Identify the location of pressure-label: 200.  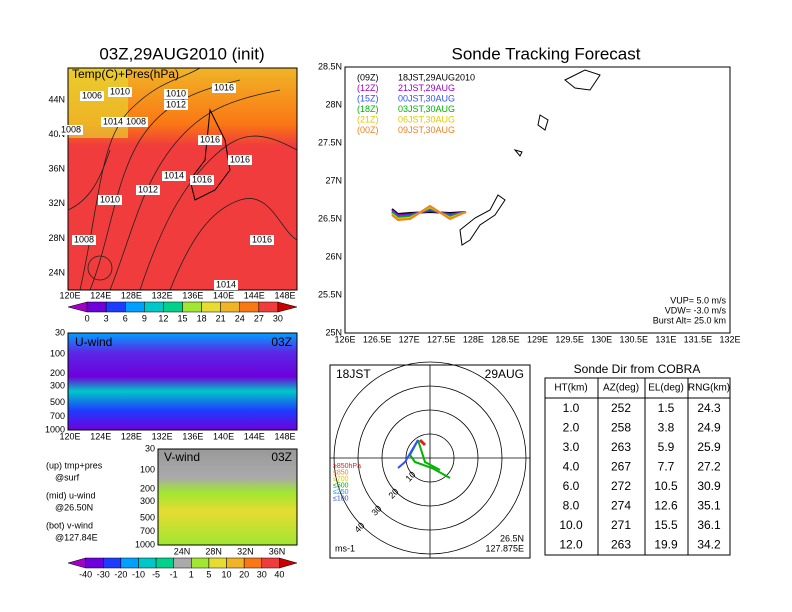
(57, 373).